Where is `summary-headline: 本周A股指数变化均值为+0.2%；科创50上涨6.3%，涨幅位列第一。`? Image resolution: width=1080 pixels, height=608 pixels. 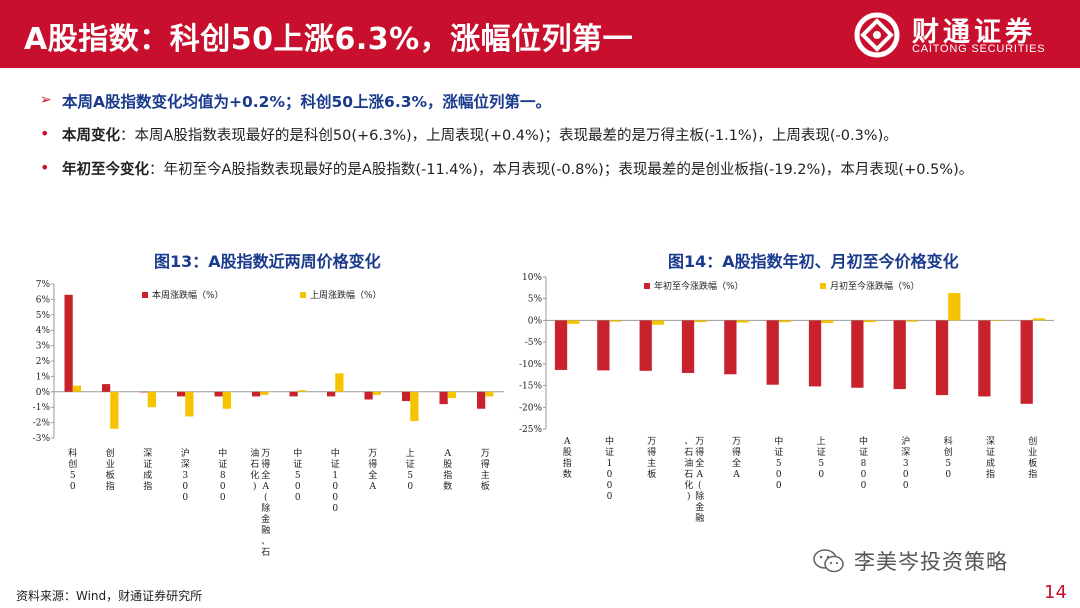
summary-headline: 本周A股指数变化均值为+0.2%；科创50上涨6.3%，涨幅位列第一。 is located at coordinates (307, 102).